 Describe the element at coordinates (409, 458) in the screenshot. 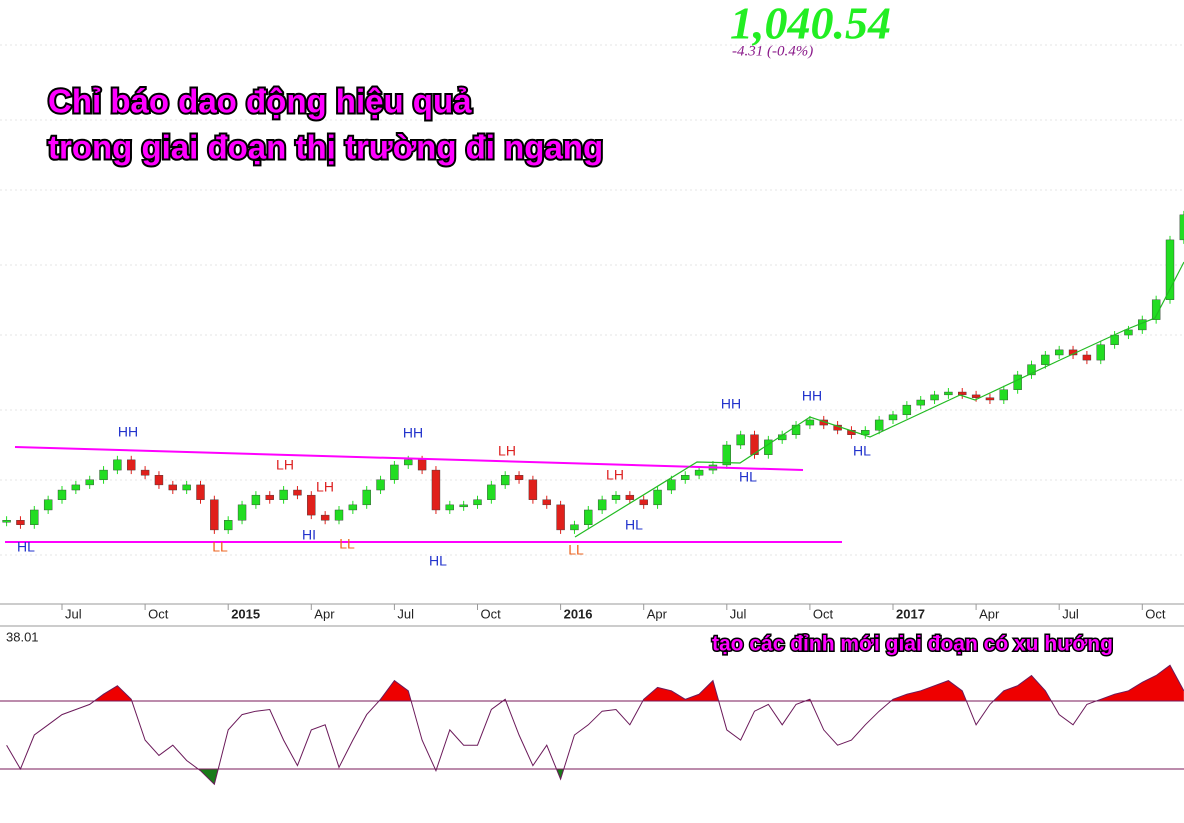

I see `resistance-line` at that location.